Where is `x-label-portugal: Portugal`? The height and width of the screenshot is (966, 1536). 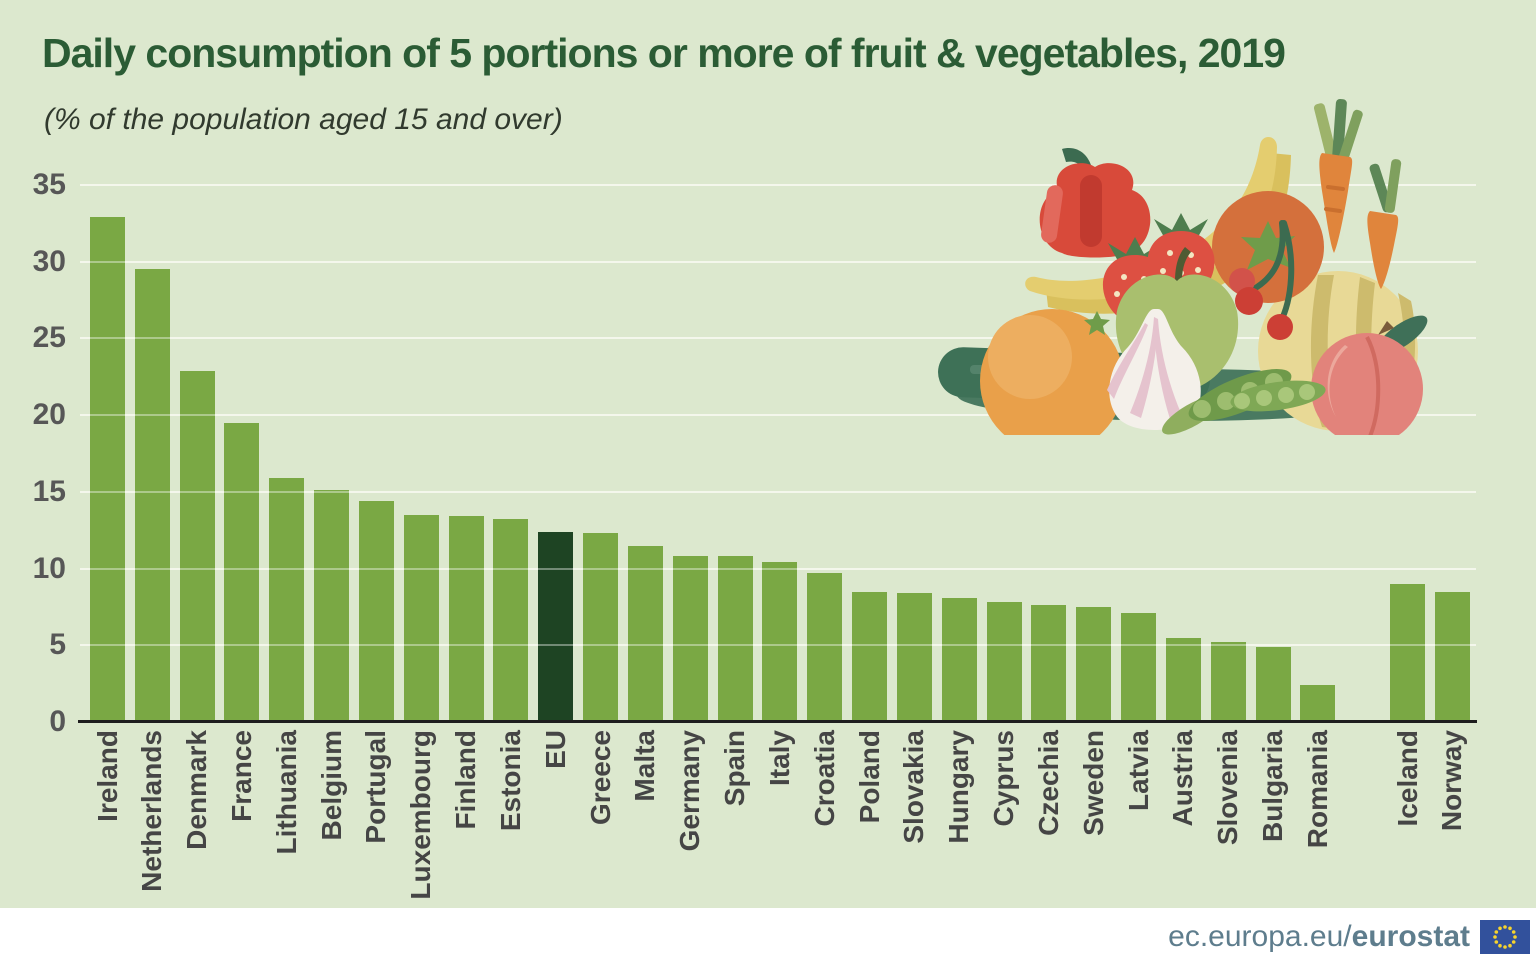 x-label-portugal: Portugal is located at coordinates (376, 787).